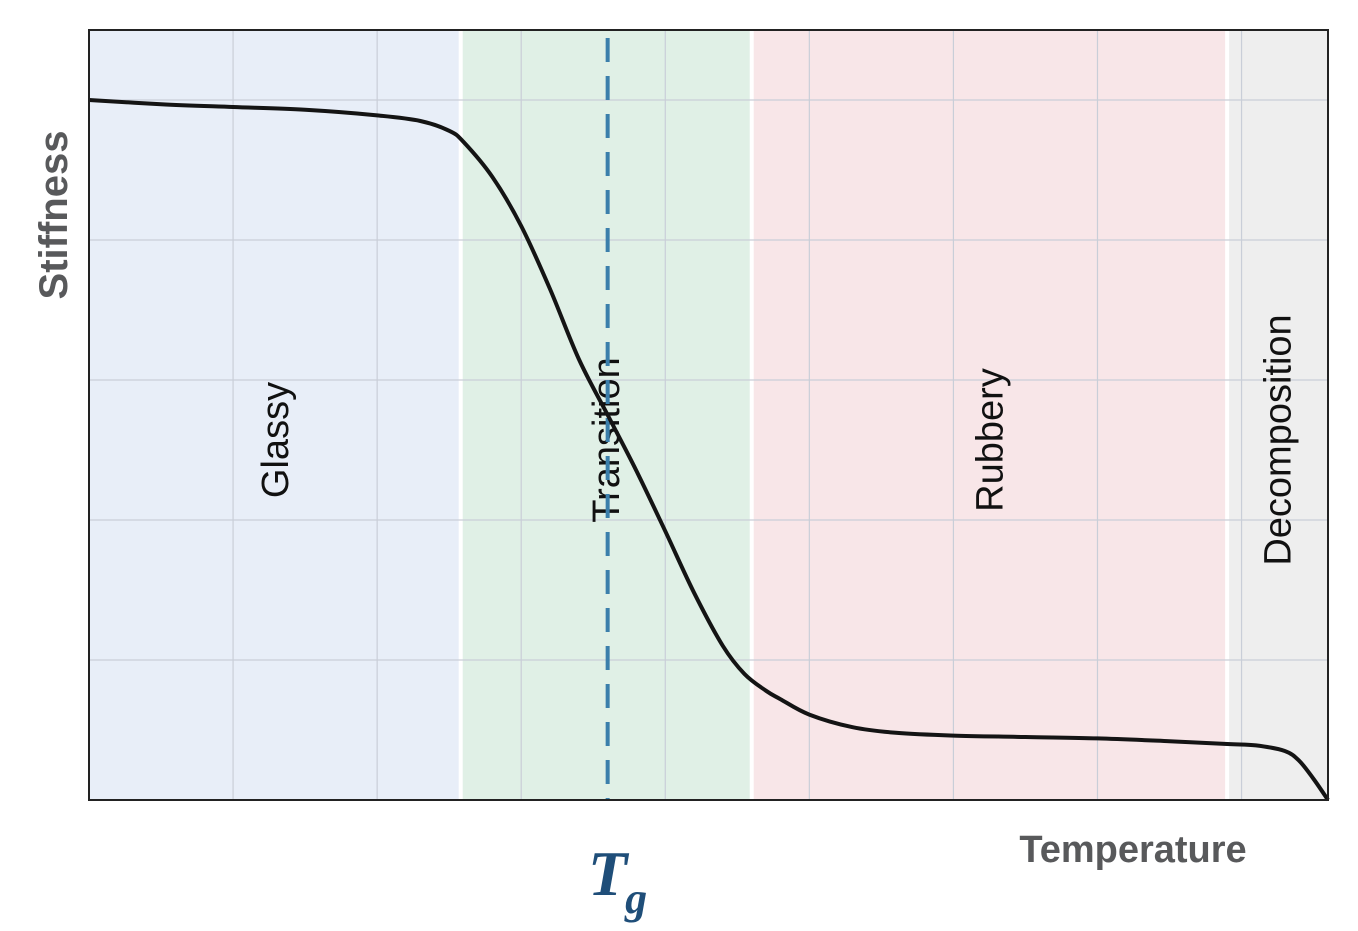 This screenshot has height=931, width=1358. I want to click on tg-label: Tg, so click(617, 880).